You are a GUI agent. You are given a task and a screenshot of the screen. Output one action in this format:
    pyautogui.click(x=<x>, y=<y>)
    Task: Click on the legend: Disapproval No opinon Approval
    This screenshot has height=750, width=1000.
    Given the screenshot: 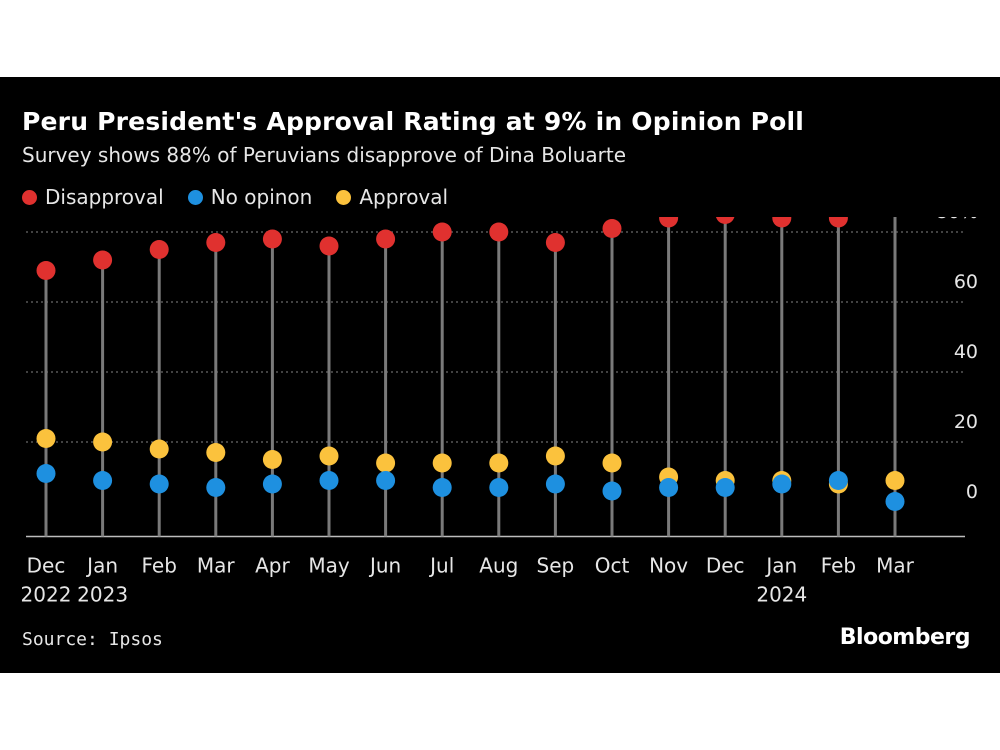 What is the action you would take?
    pyautogui.click(x=247, y=197)
    